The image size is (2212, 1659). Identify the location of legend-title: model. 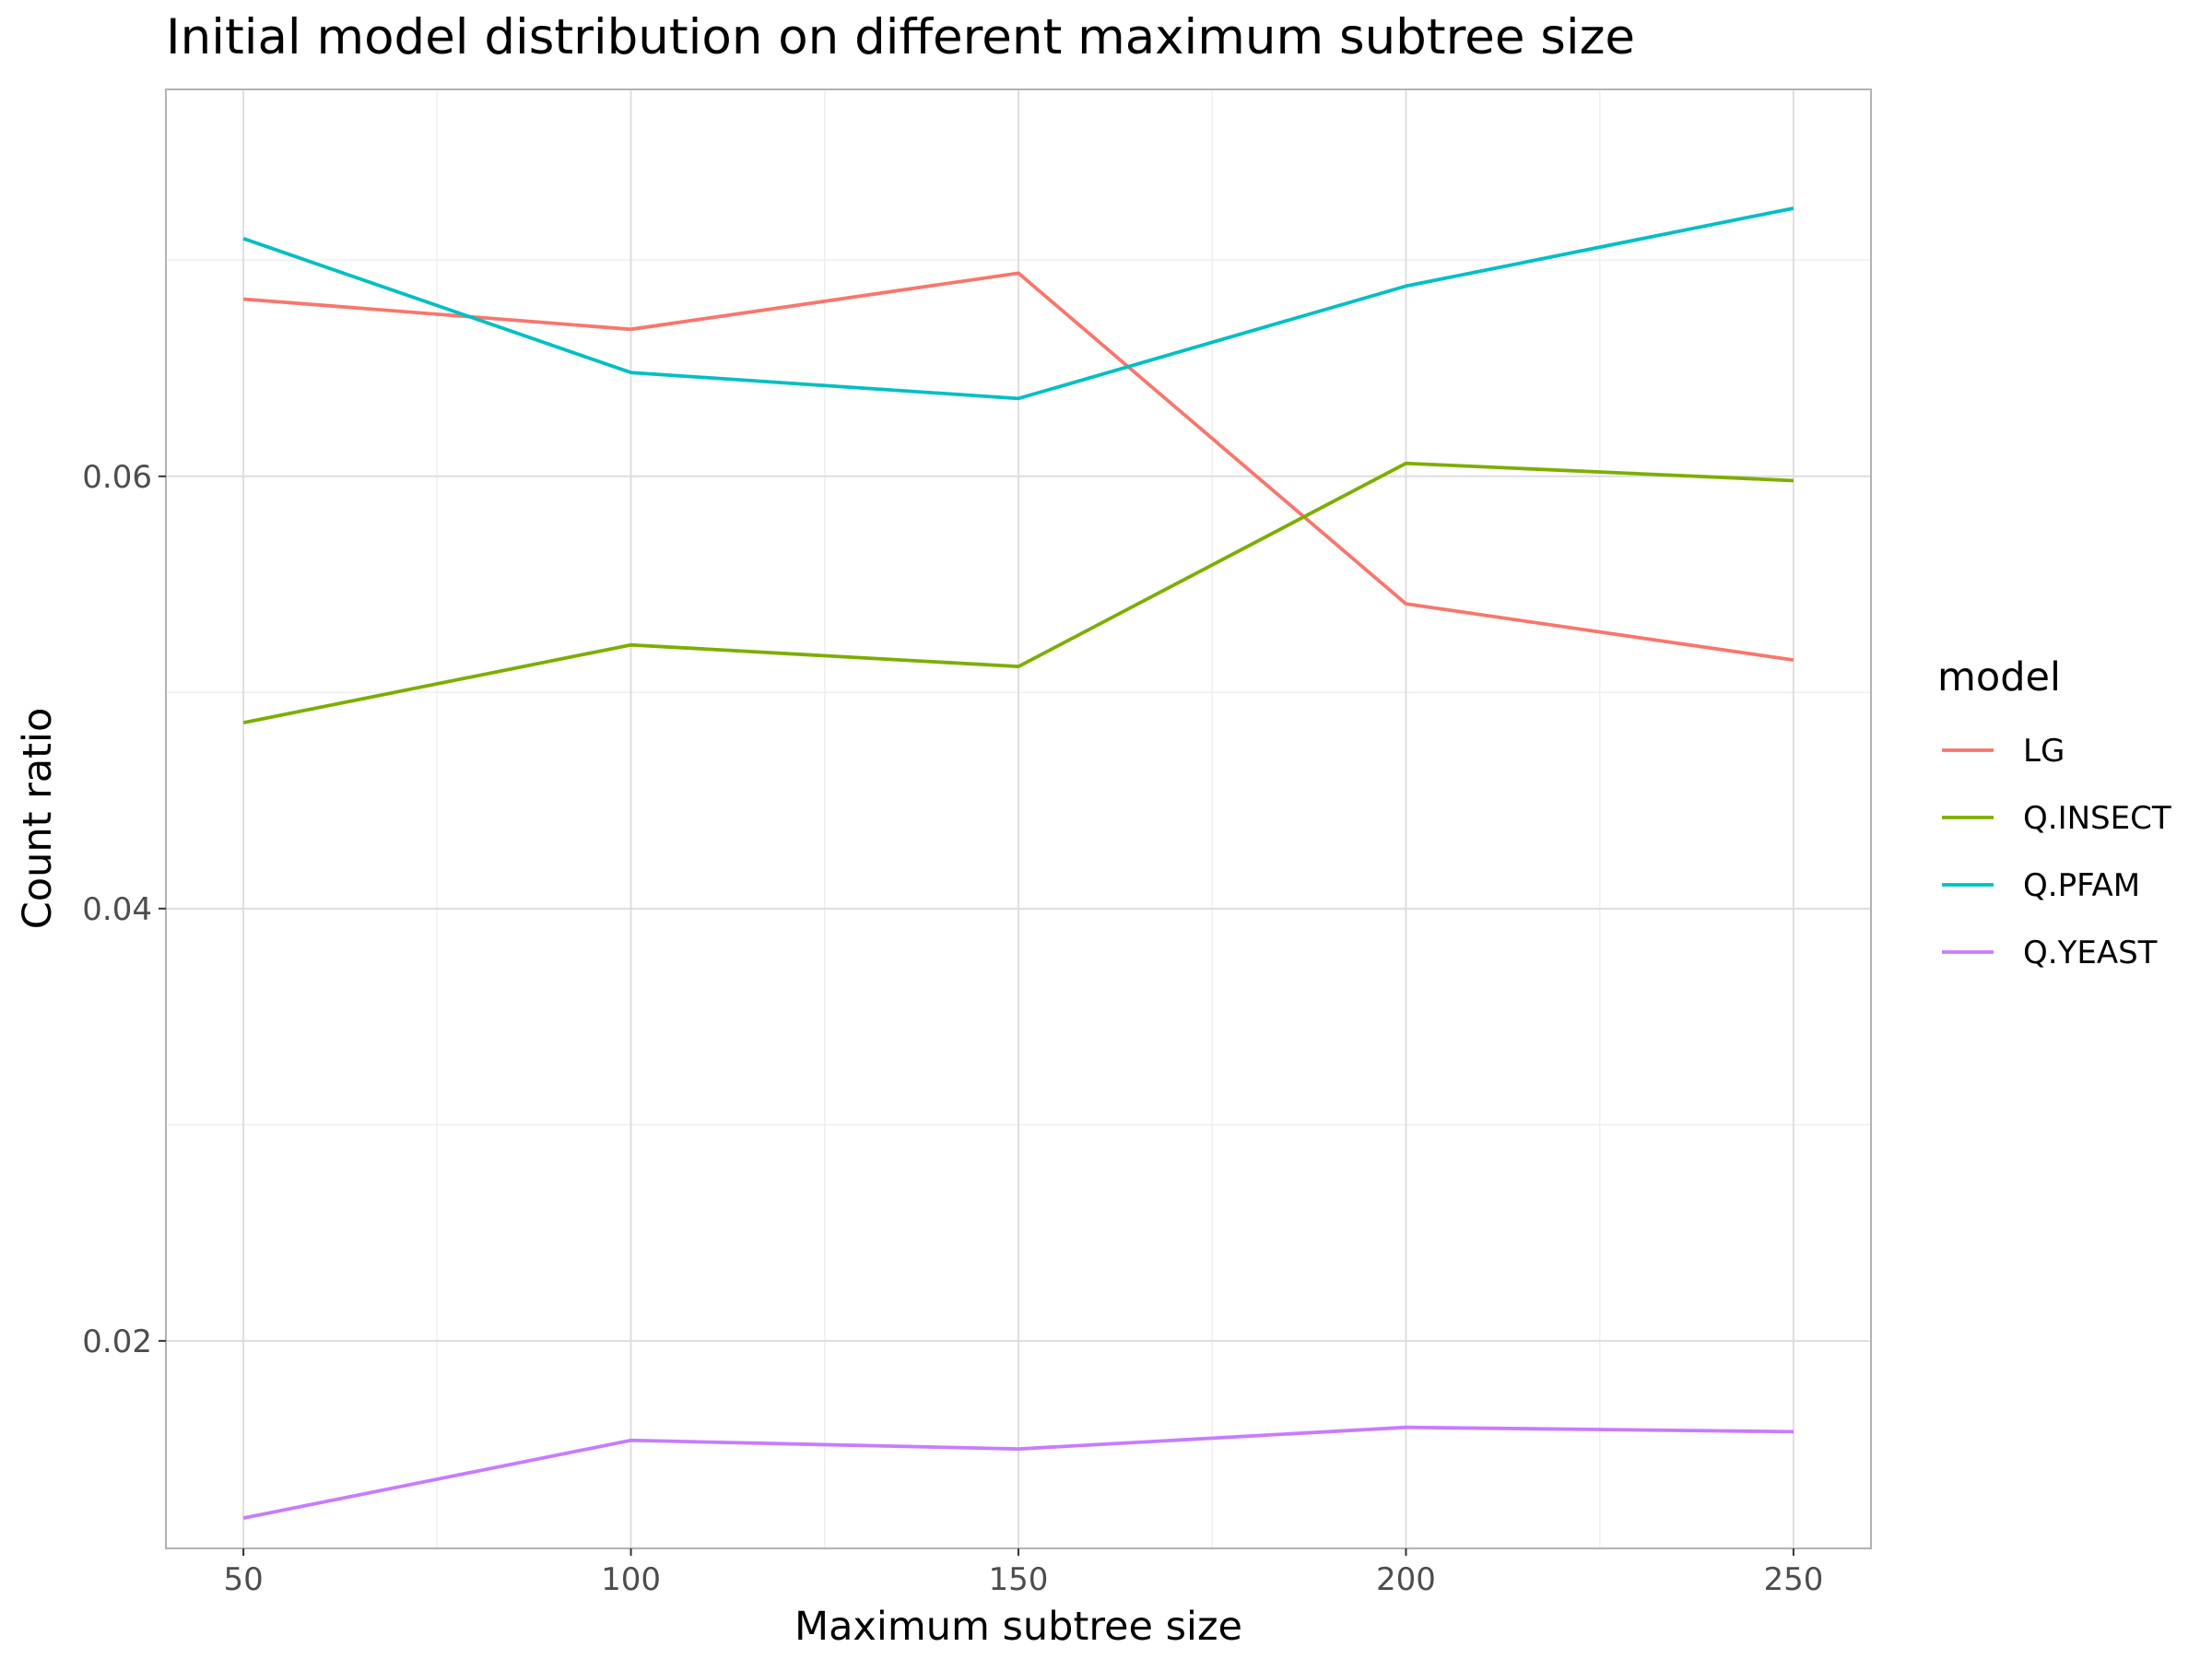
(1999, 677).